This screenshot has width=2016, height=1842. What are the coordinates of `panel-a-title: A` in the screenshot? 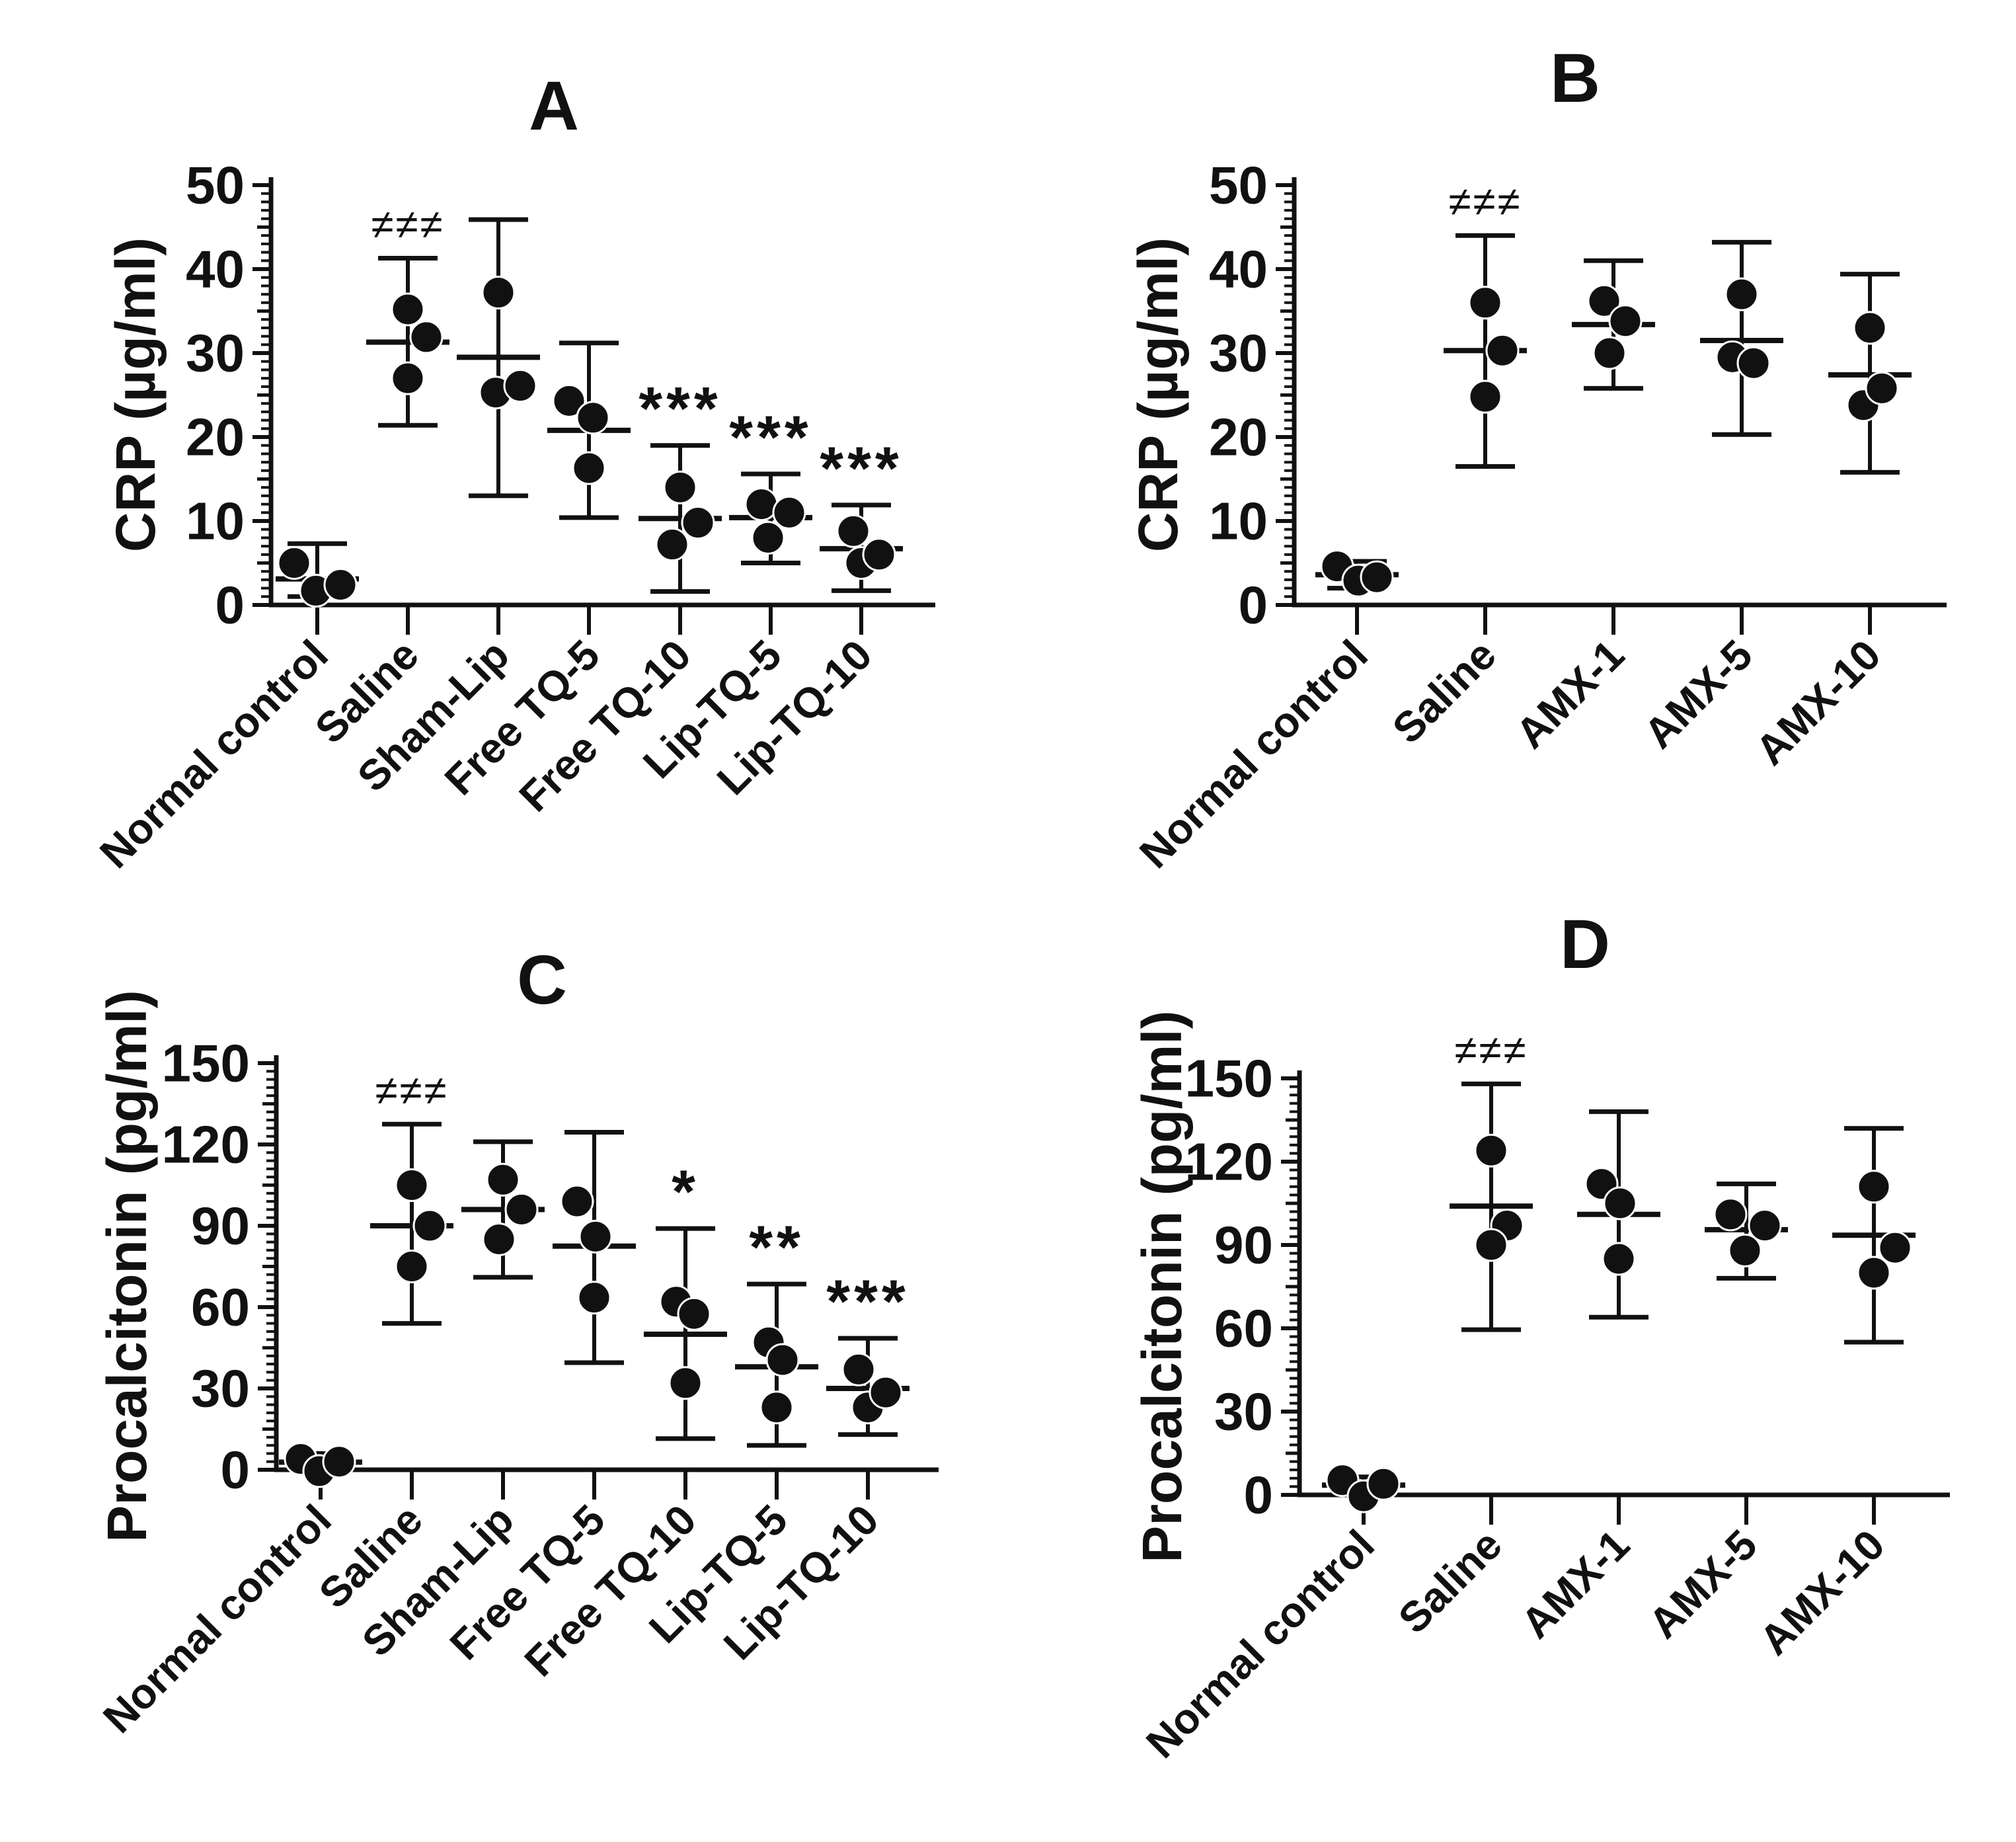 It's located at (554, 106).